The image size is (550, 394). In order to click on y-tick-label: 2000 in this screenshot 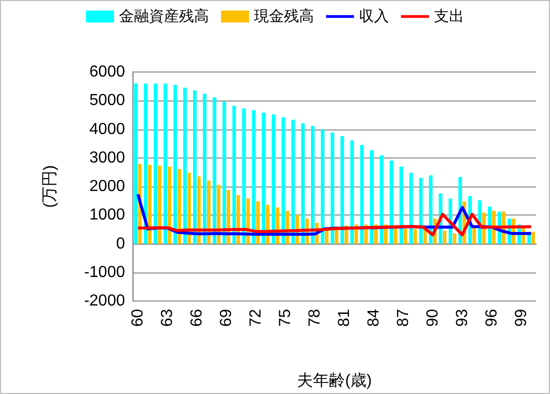, I will do `click(107, 186)`.